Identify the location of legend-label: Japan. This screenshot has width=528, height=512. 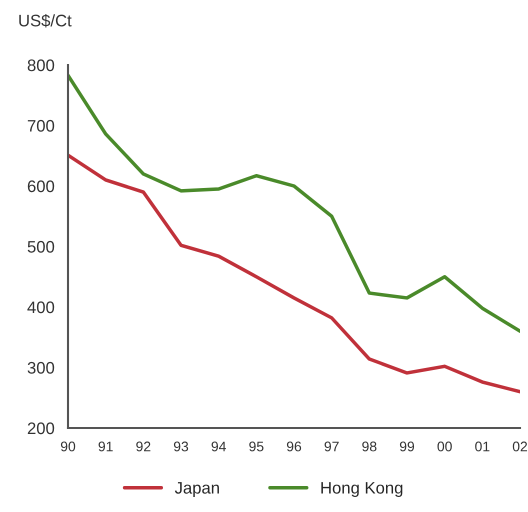
(196, 489).